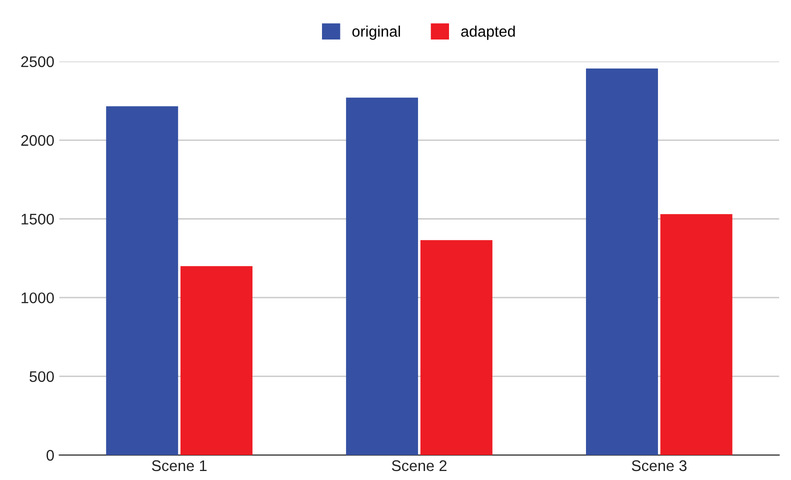  What do you see at coordinates (50, 455) in the screenshot?
I see `y-tick-label: 0` at bounding box center [50, 455].